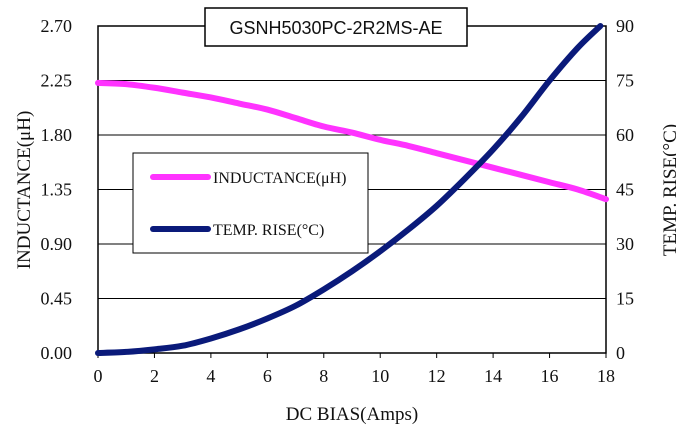  What do you see at coordinates (606, 376) in the screenshot?
I see `x-tick-label: 18` at bounding box center [606, 376].